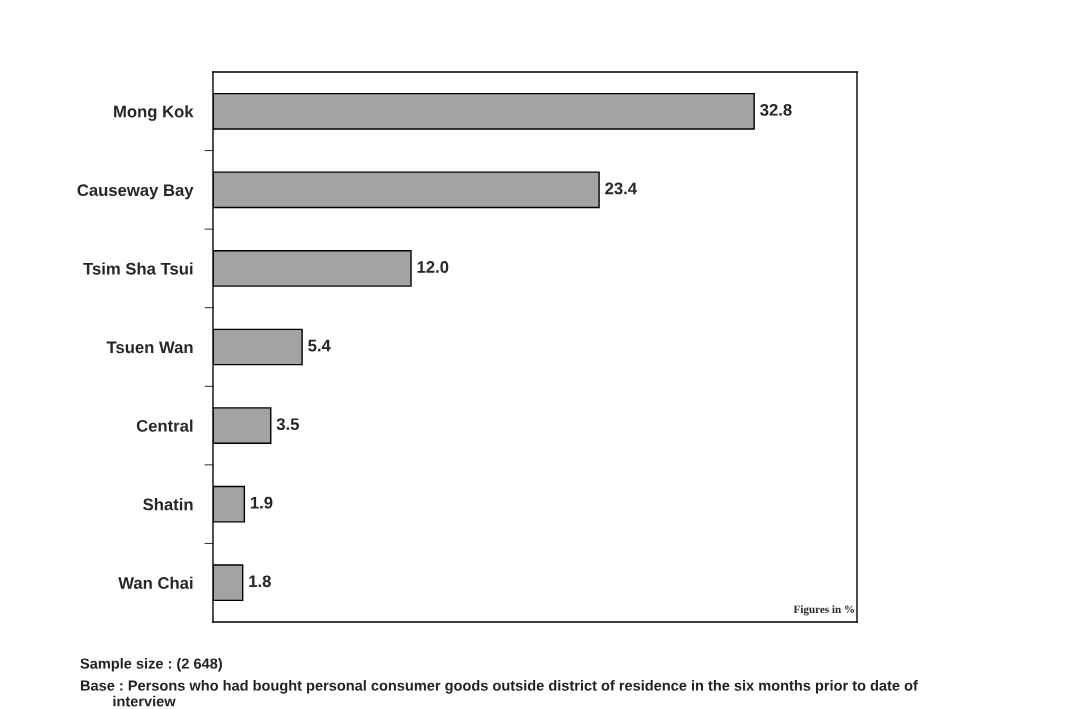 The width and height of the screenshot is (1084, 709). I want to click on text: Sample size : (2 648), so click(151, 665).